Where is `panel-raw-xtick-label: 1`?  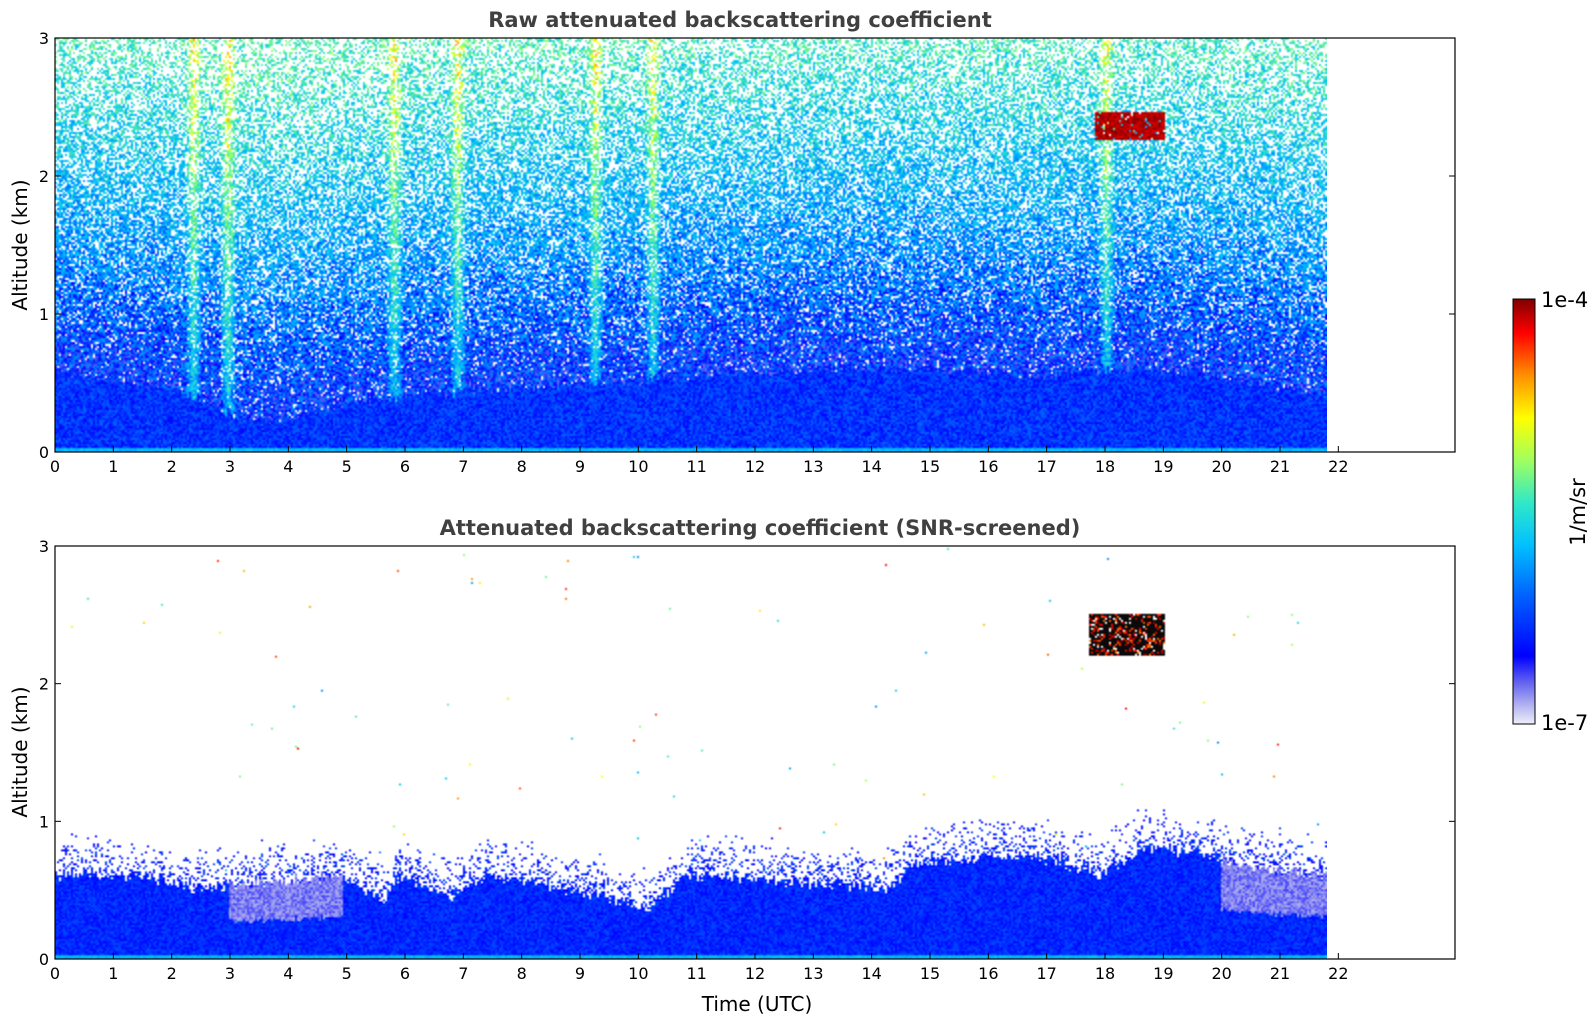
panel-raw-xtick-label: 1 is located at coordinates (113, 466).